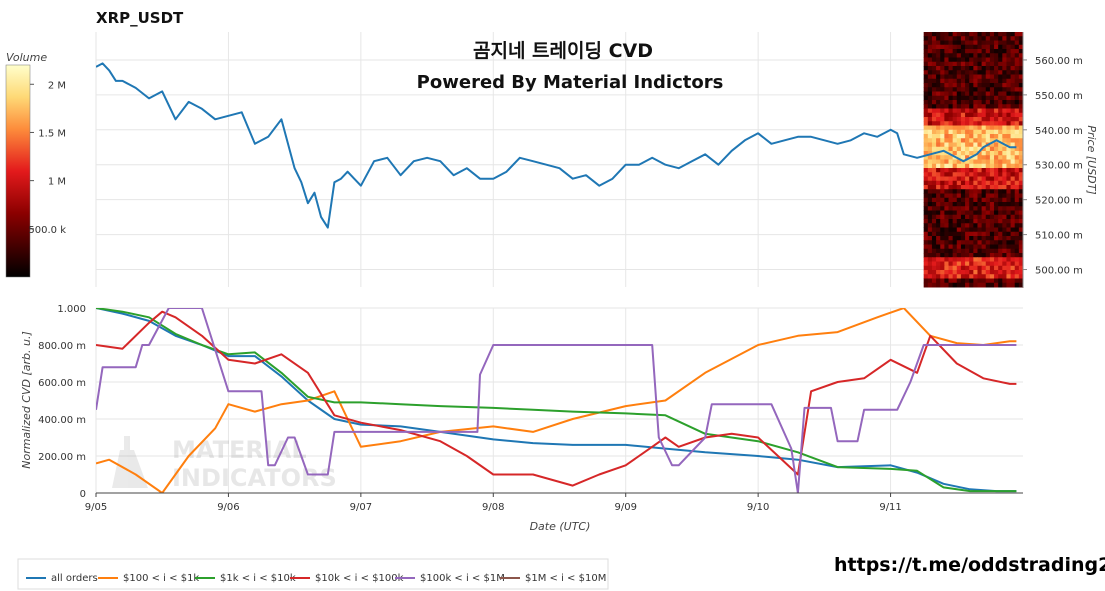 The width and height of the screenshot is (1105, 591). Describe the element at coordinates (969, 565) in the screenshot. I see `footer-link: https://t.me/oddstrading2` at that location.